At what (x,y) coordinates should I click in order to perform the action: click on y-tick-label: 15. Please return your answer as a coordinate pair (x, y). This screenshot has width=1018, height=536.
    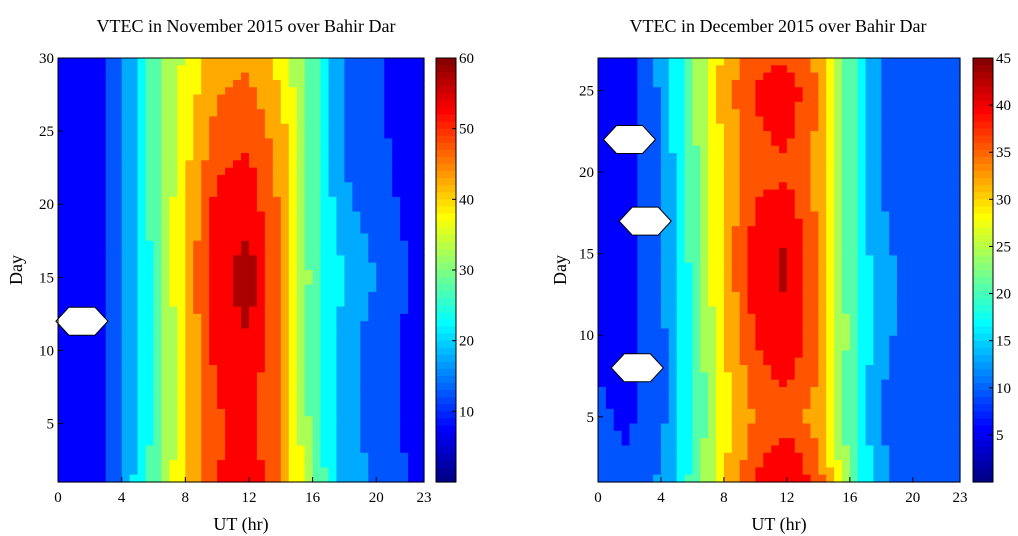
    Looking at the image, I should click on (46, 278).